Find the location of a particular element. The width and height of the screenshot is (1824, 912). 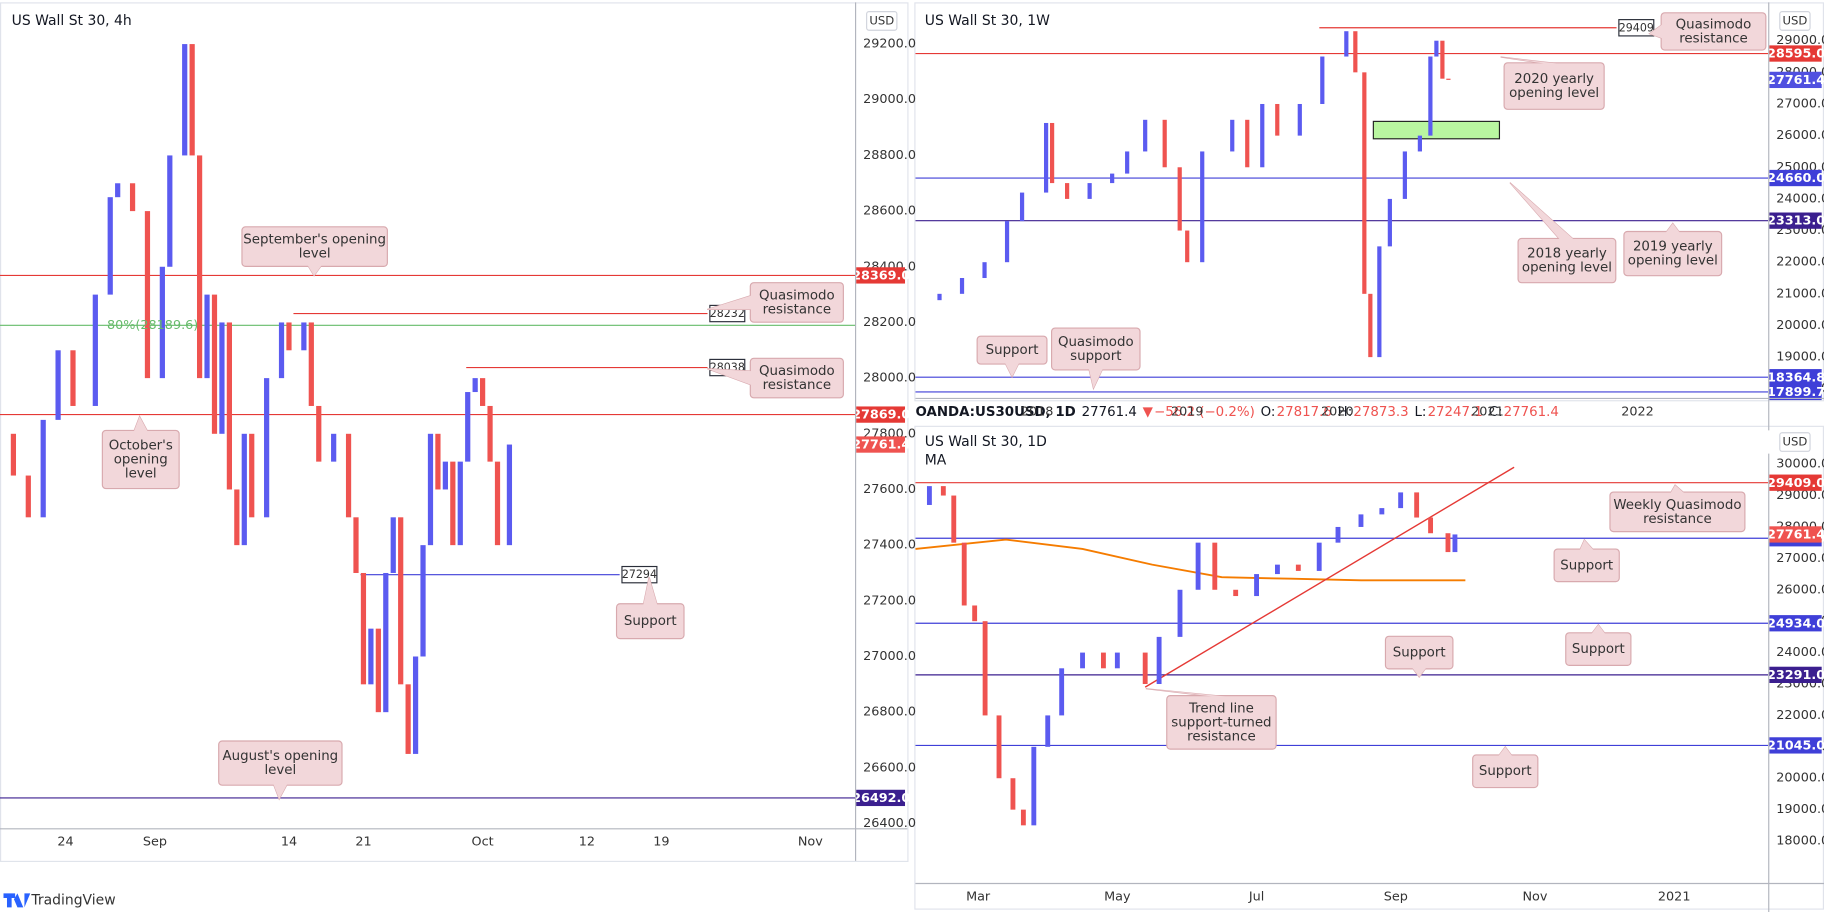

callout-text: support-turned is located at coordinates (1221, 722).